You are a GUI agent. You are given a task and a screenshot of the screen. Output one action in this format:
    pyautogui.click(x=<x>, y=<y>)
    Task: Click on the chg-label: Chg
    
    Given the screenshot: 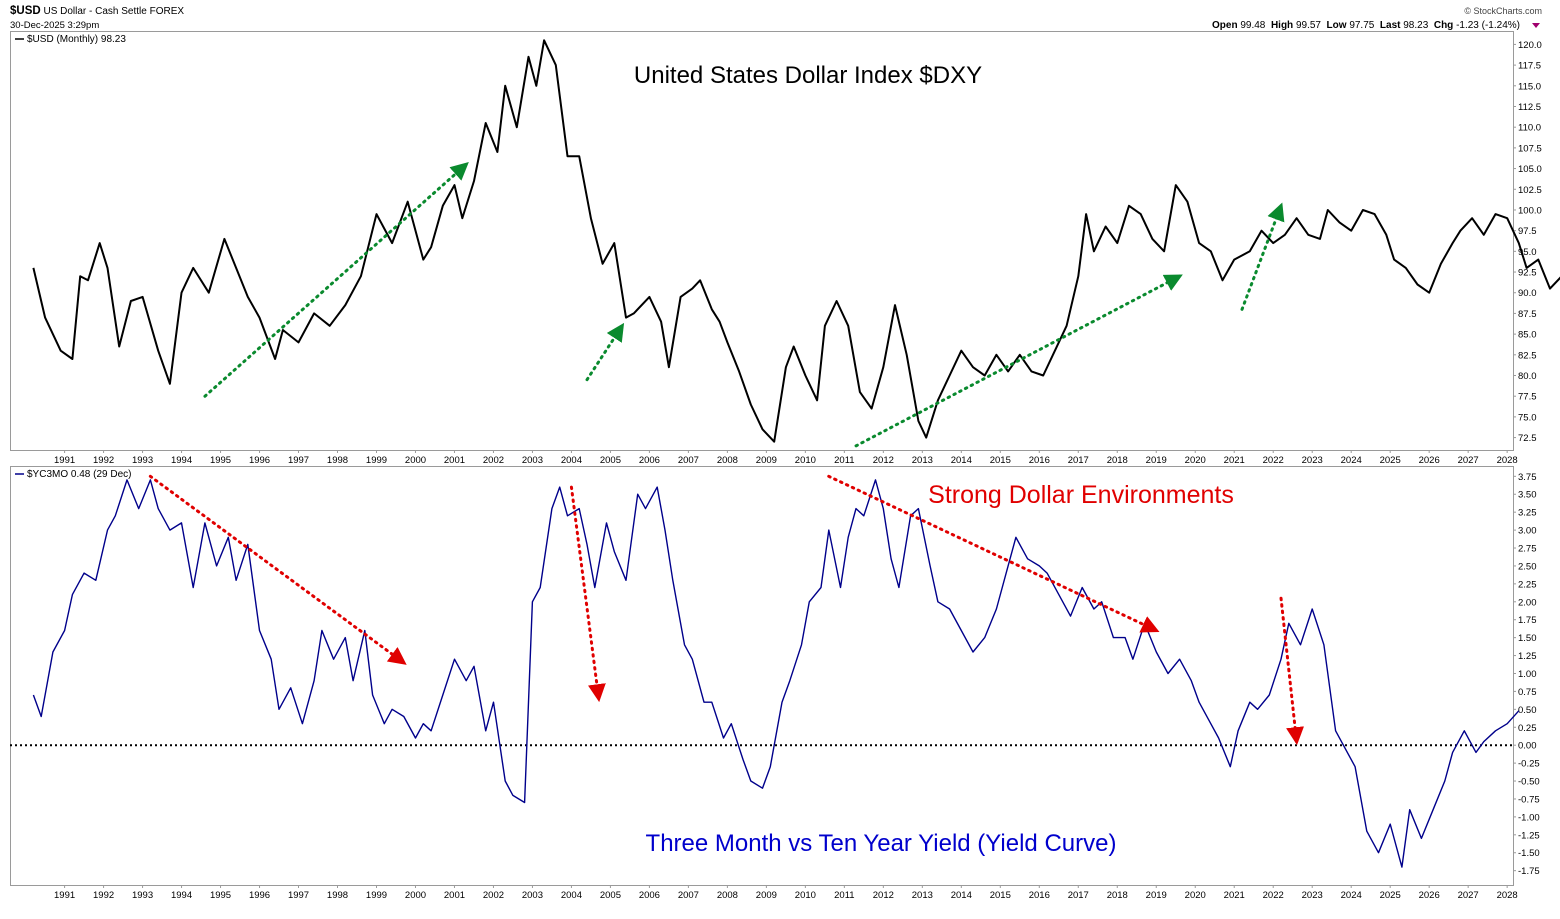 What is the action you would take?
    pyautogui.click(x=1443, y=25)
    